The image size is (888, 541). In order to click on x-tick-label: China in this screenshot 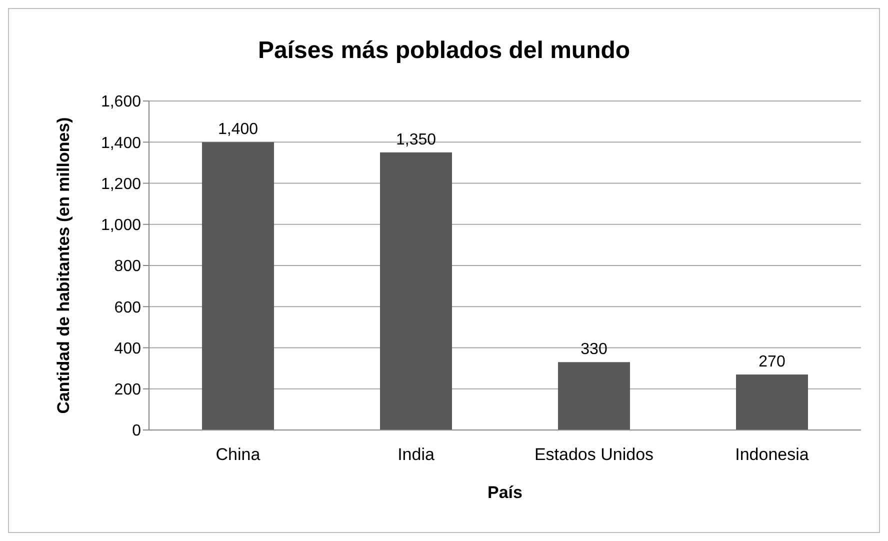, I will do `click(238, 454)`.